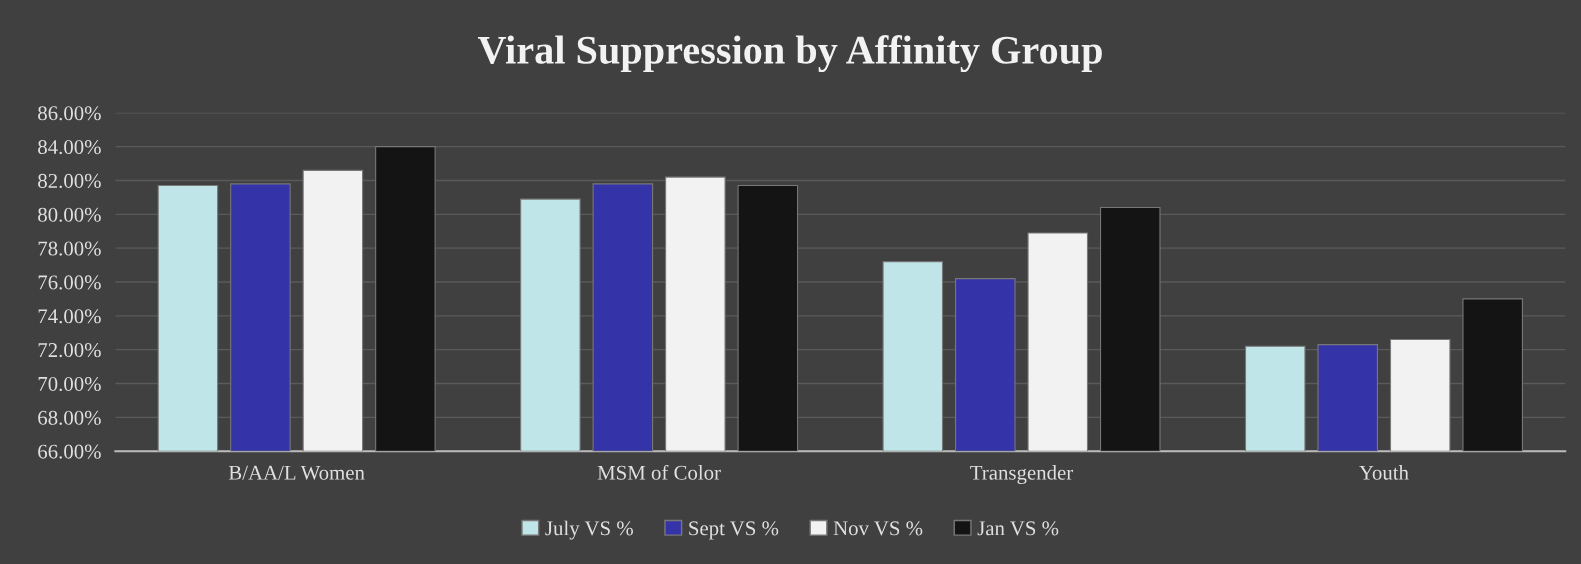 This screenshot has width=1581, height=564. I want to click on y-tick-label: 74.00%, so click(69, 316).